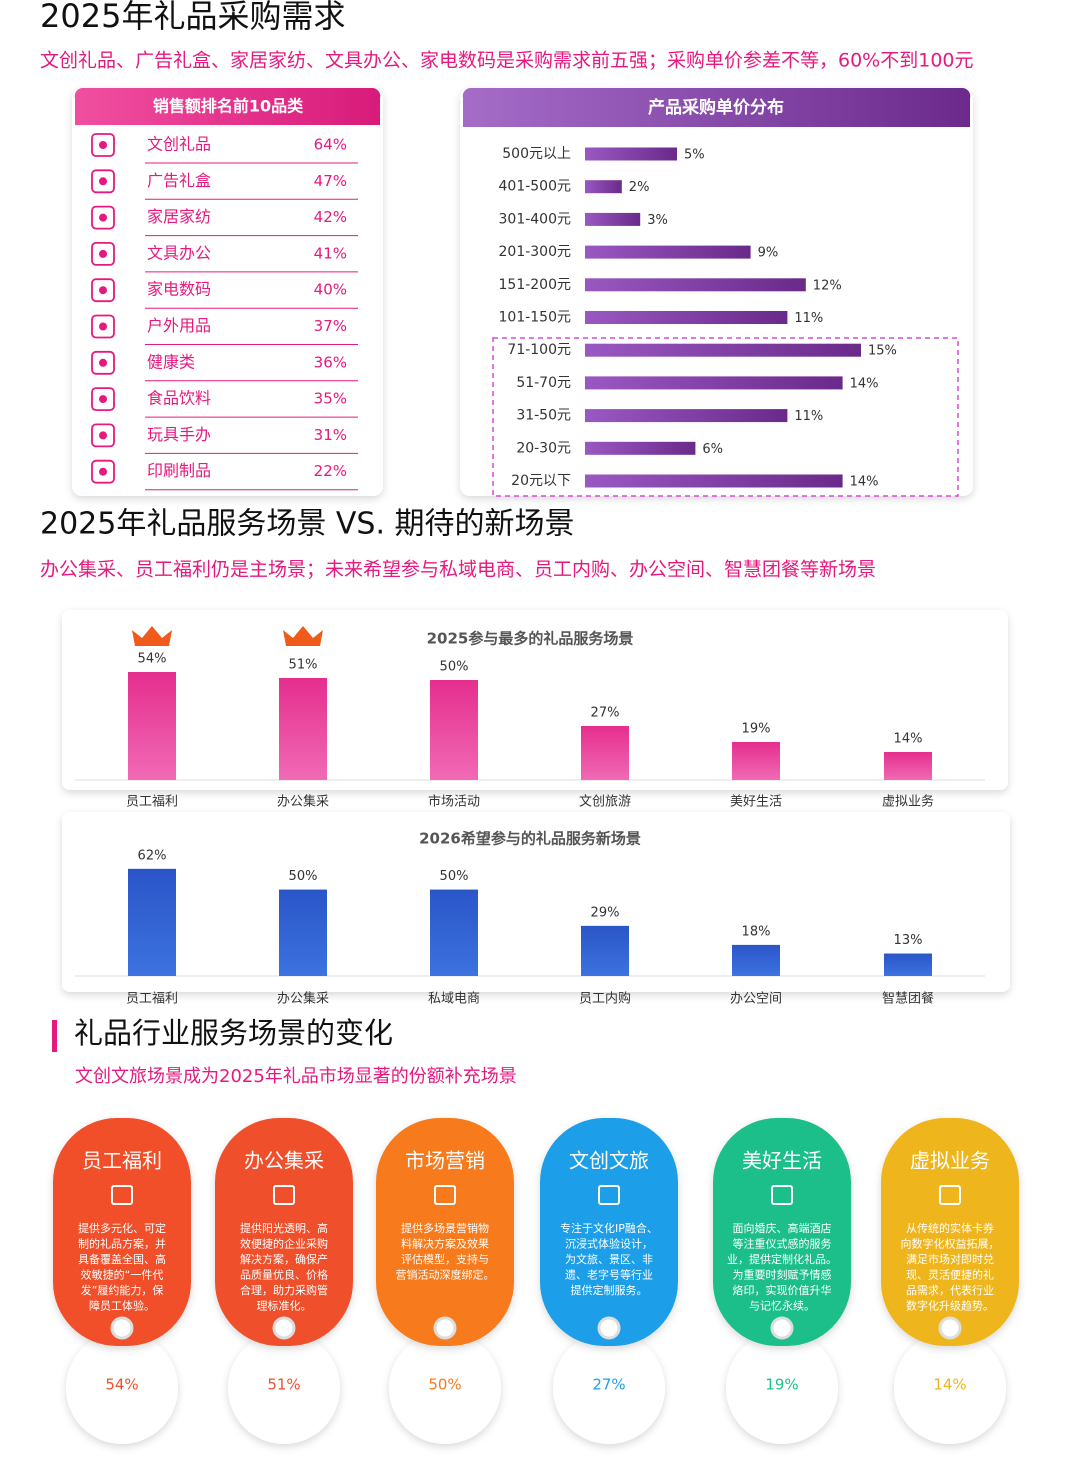  What do you see at coordinates (950, 1228) in the screenshot?
I see `card-text: 从传统的实体卡券` at bounding box center [950, 1228].